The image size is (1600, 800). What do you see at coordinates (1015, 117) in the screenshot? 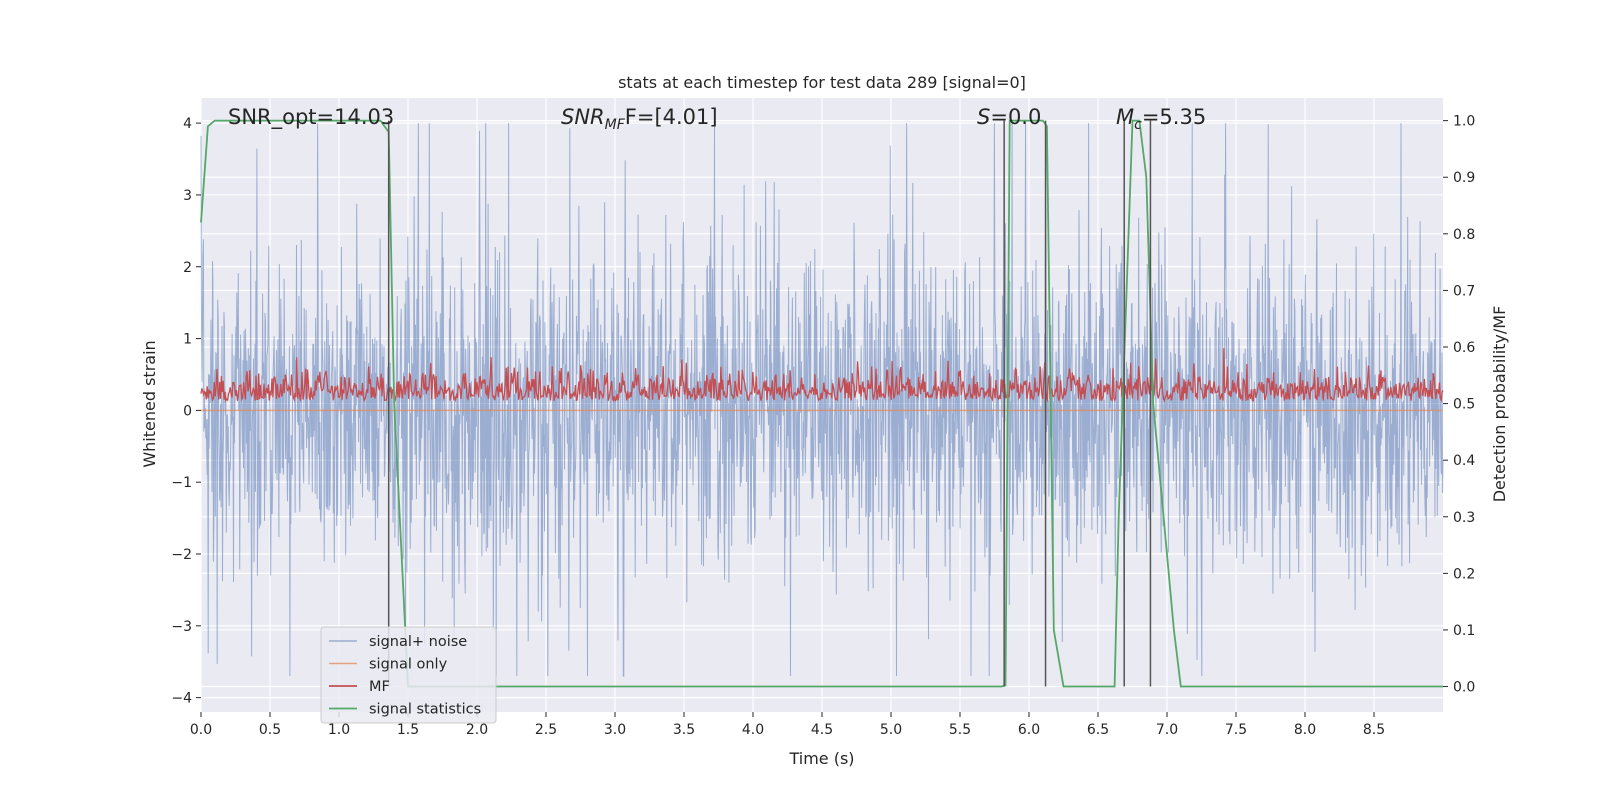
I see `annotation-s-value: =0.0` at bounding box center [1015, 117].